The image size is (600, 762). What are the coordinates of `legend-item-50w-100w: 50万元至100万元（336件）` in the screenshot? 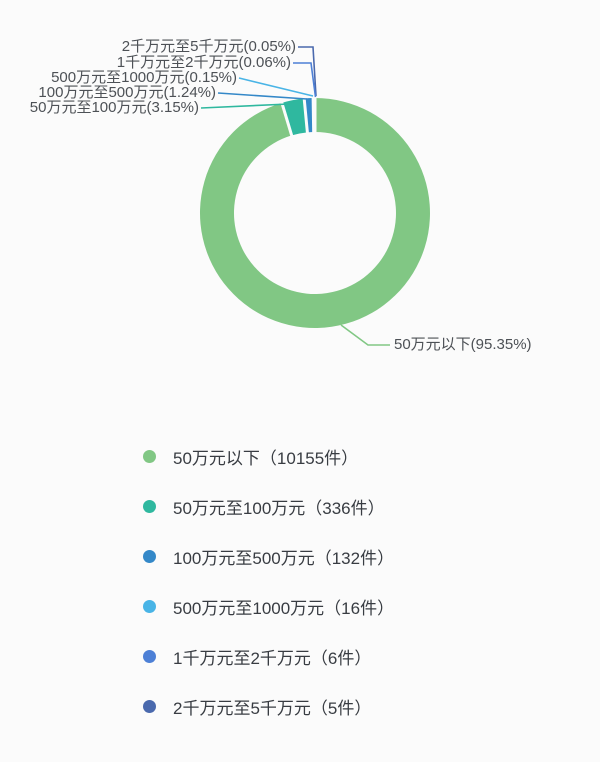 It's located at (268, 506).